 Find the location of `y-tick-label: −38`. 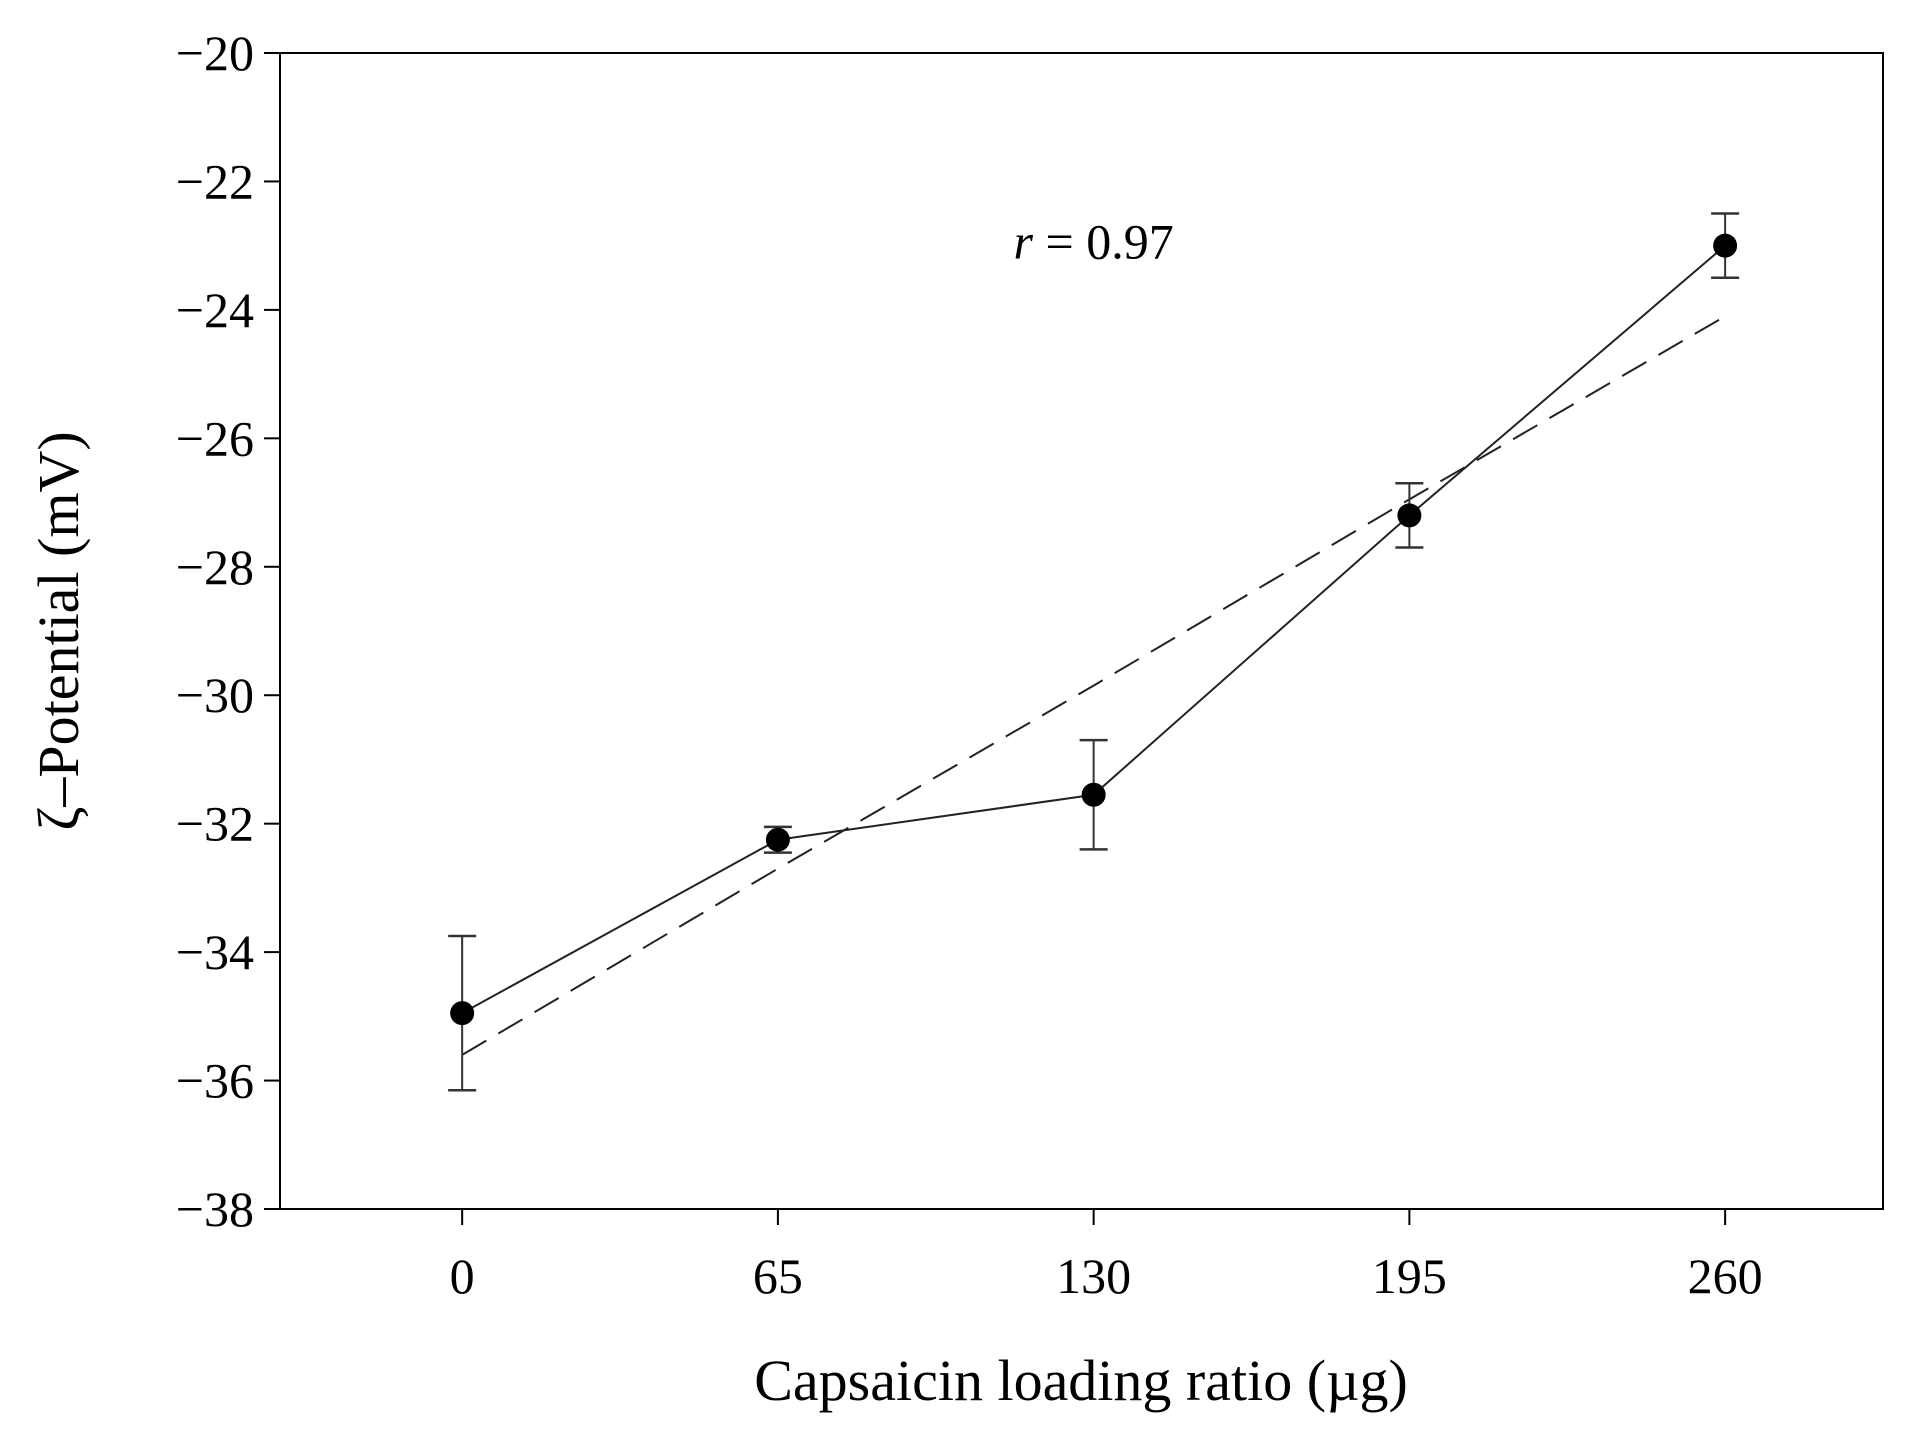

y-tick-label: −38 is located at coordinates (215, 1209).